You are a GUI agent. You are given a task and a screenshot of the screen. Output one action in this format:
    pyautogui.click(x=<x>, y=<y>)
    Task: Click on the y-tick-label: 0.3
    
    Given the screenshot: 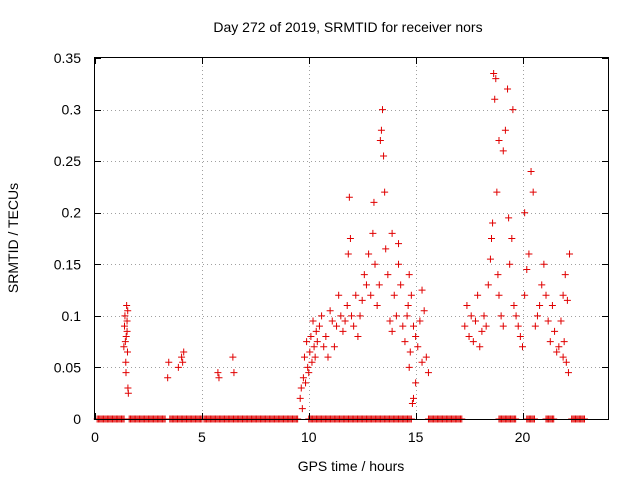 What is the action you would take?
    pyautogui.click(x=72, y=110)
    